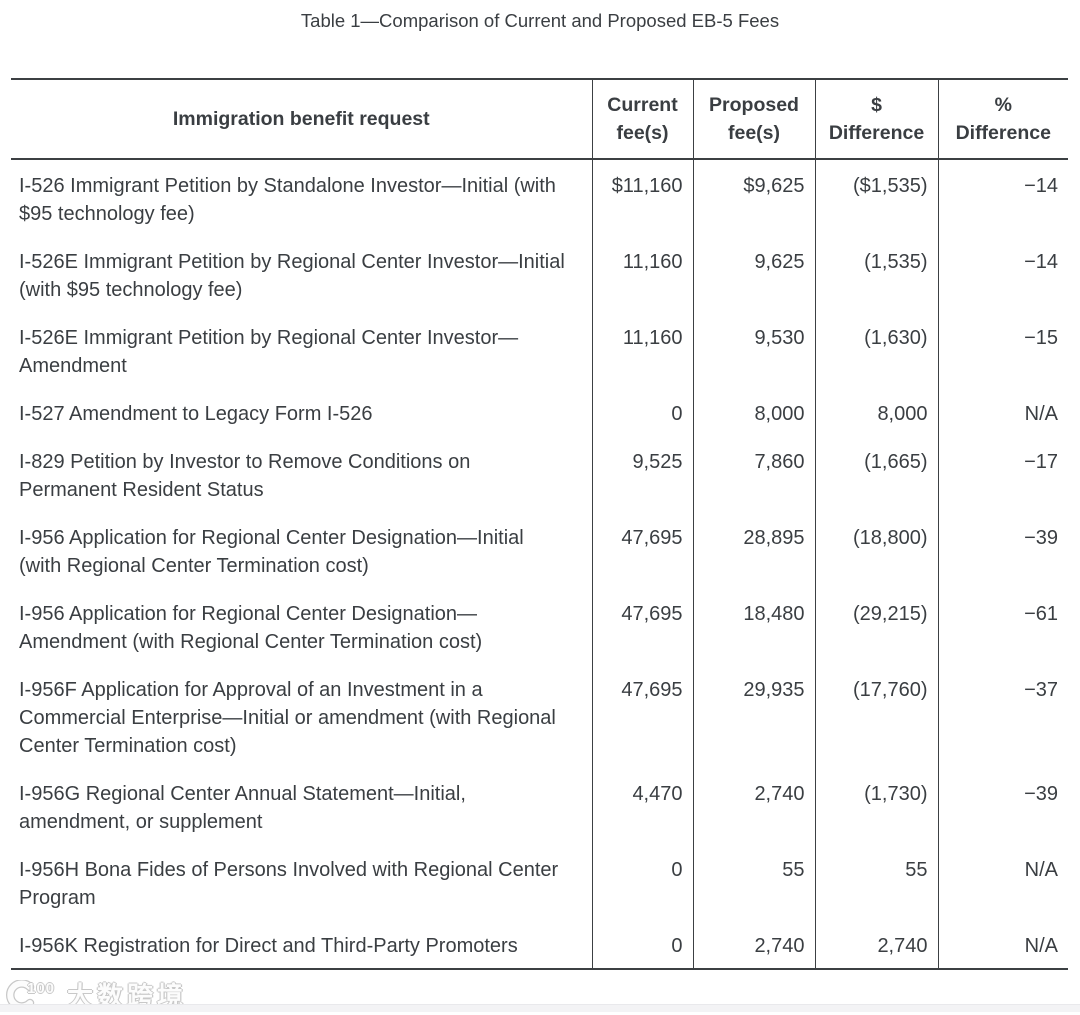 Image resolution: width=1080 pixels, height=1015 pixels. What do you see at coordinates (754, 716) in the screenshot?
I see `proposed-fee-cell: 29,935` at bounding box center [754, 716].